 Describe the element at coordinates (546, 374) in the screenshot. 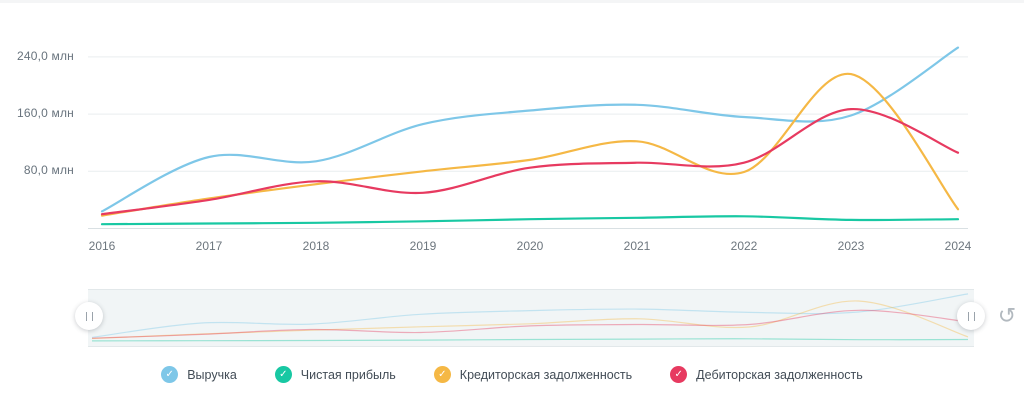

I see `legend-label: Кредиторская задолженность` at that location.